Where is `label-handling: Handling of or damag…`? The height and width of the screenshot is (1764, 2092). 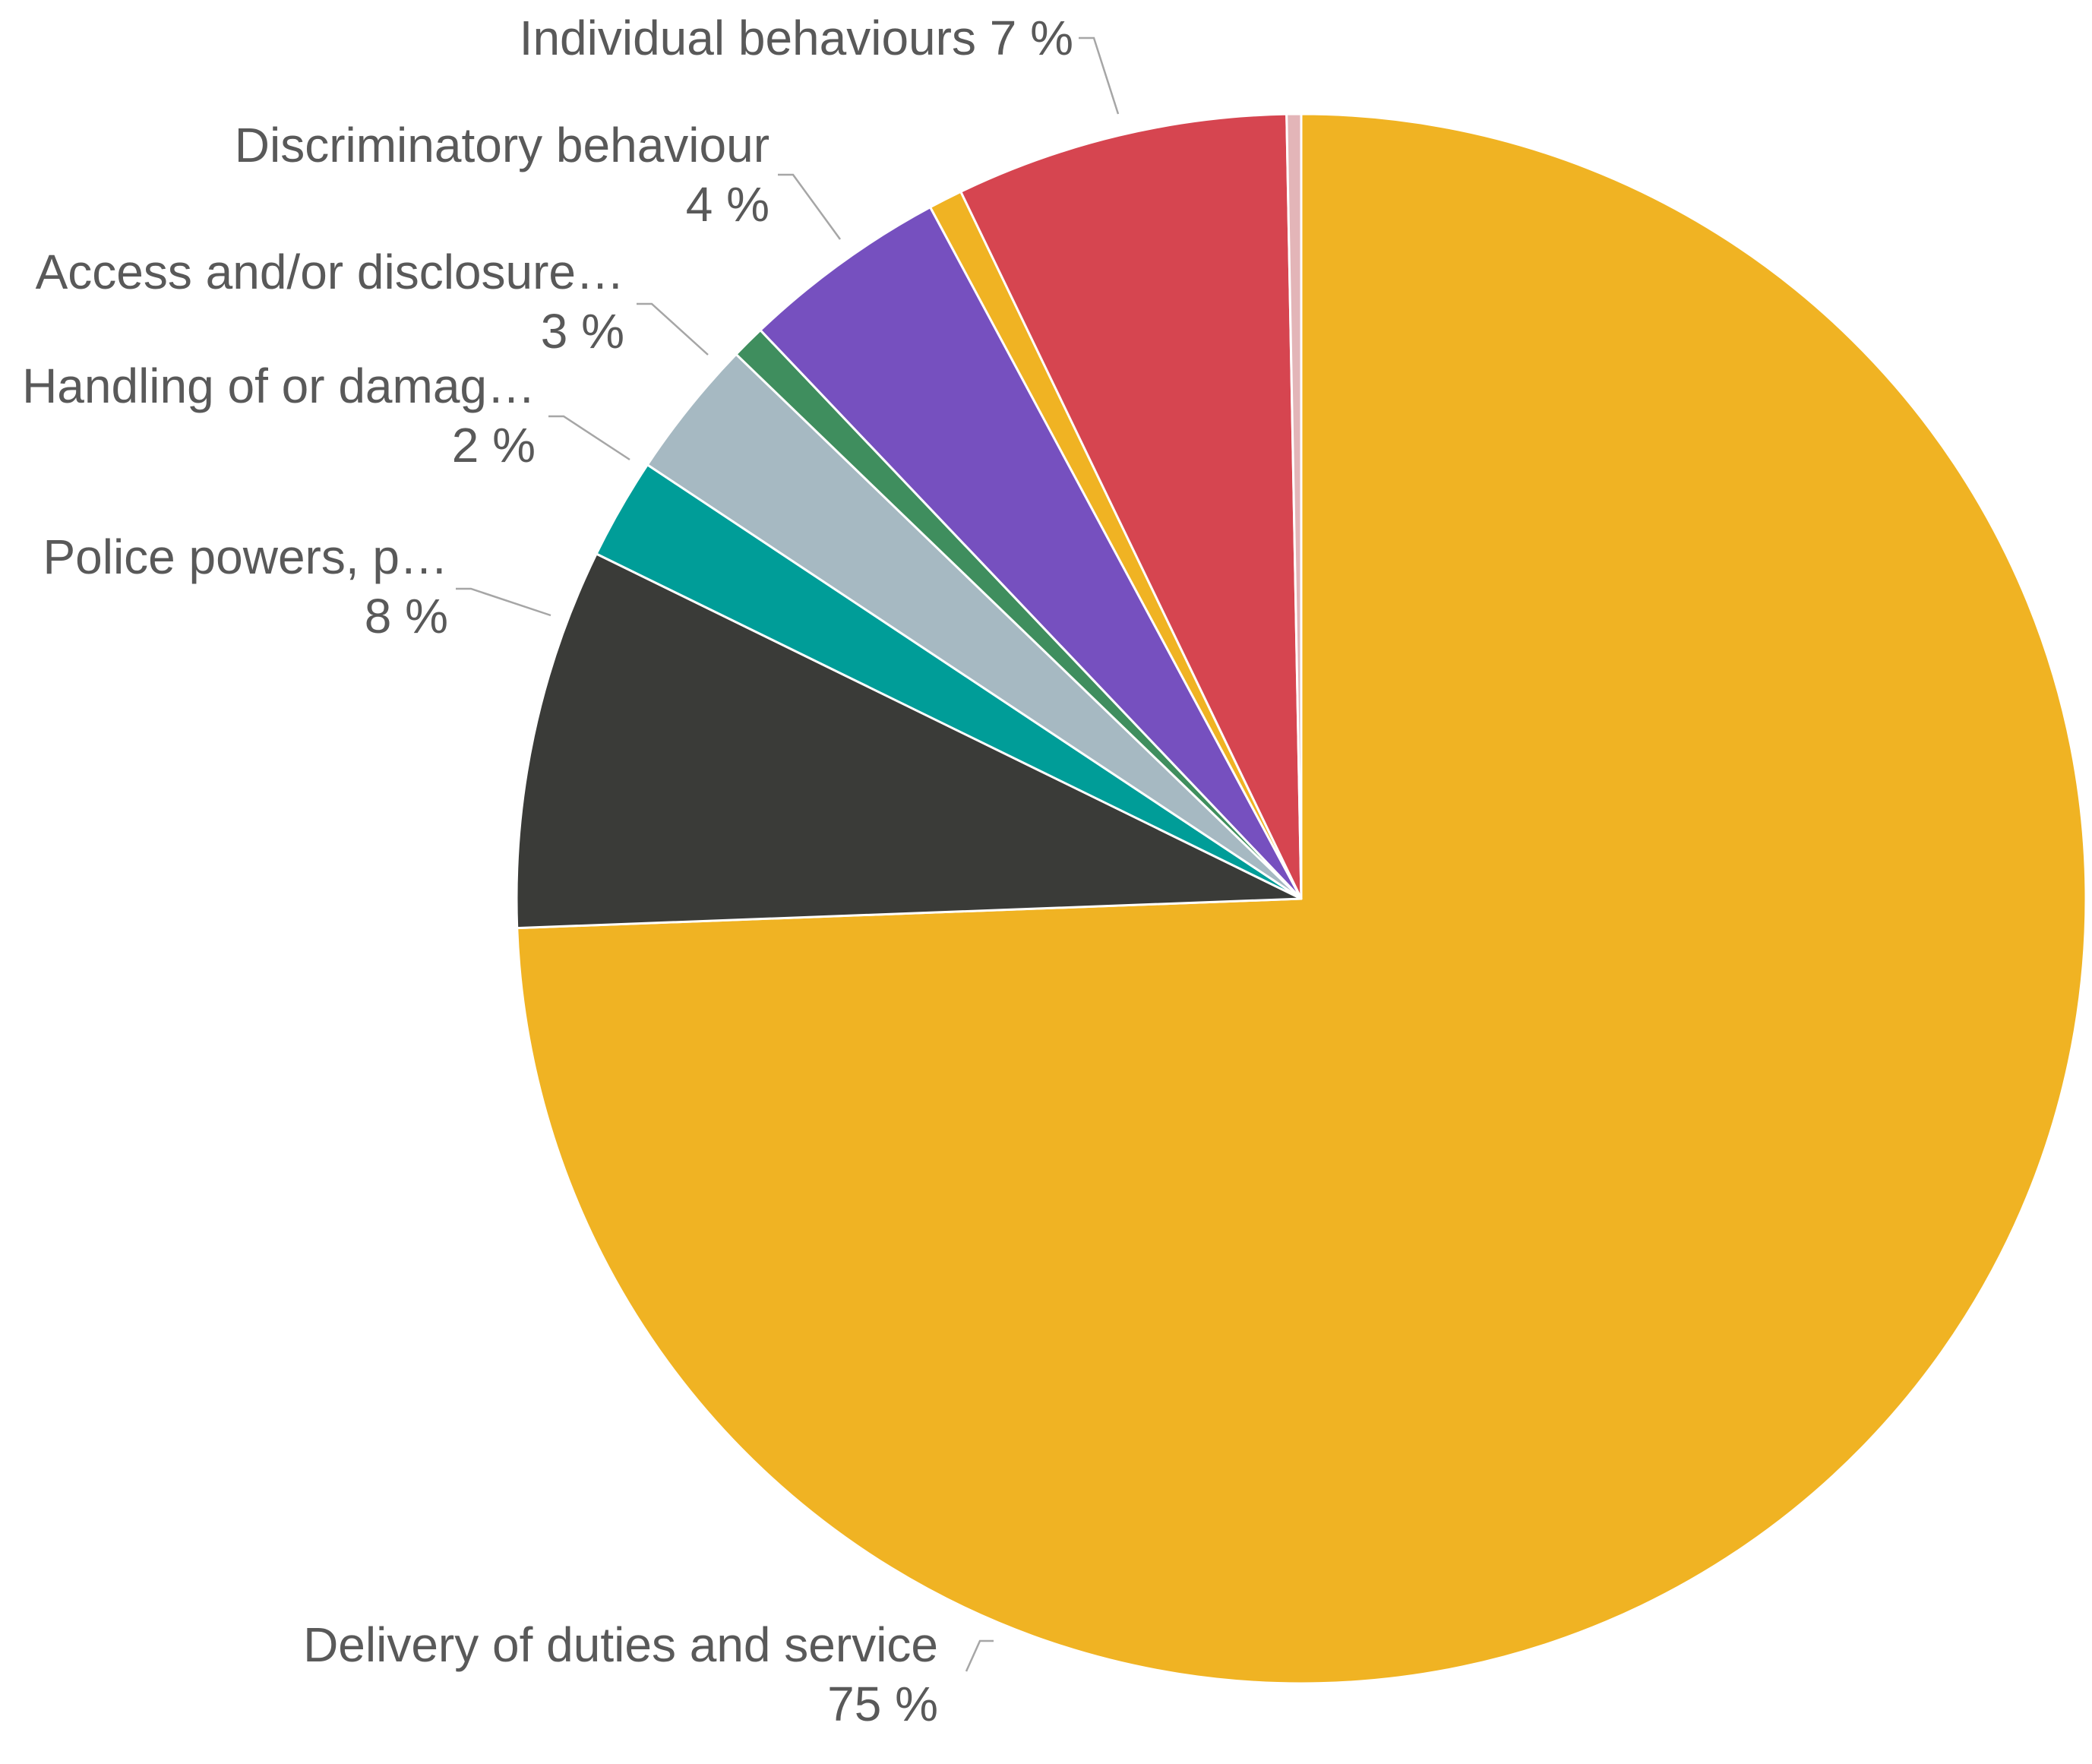 label-handling: Handling of or damag… is located at coordinates (279, 386).